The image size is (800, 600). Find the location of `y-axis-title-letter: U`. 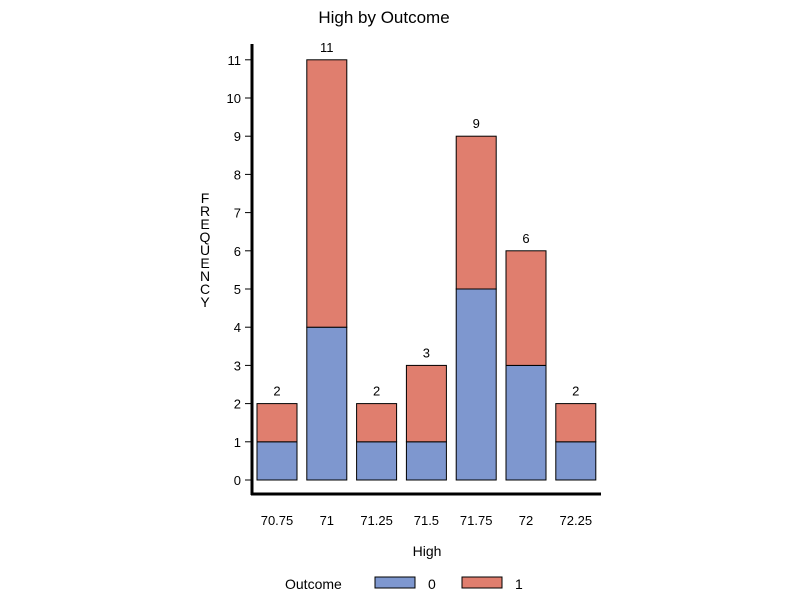

y-axis-title-letter: U is located at coordinates (205, 250).